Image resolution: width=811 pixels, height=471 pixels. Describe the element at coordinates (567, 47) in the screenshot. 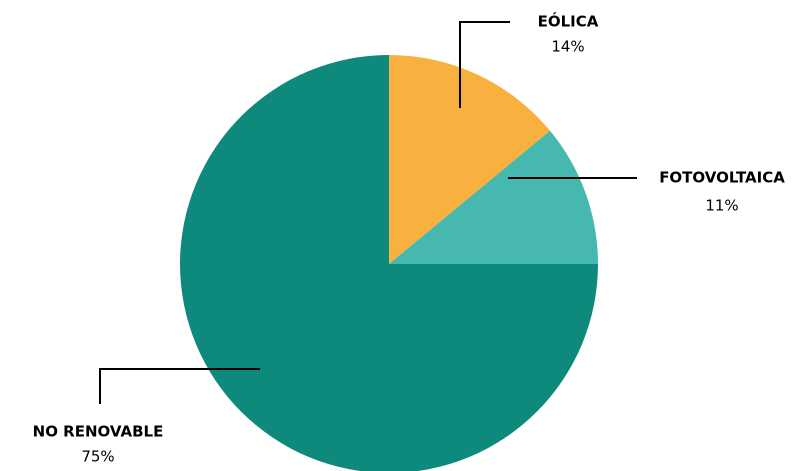

I see `slice-value-label: 14%` at that location.